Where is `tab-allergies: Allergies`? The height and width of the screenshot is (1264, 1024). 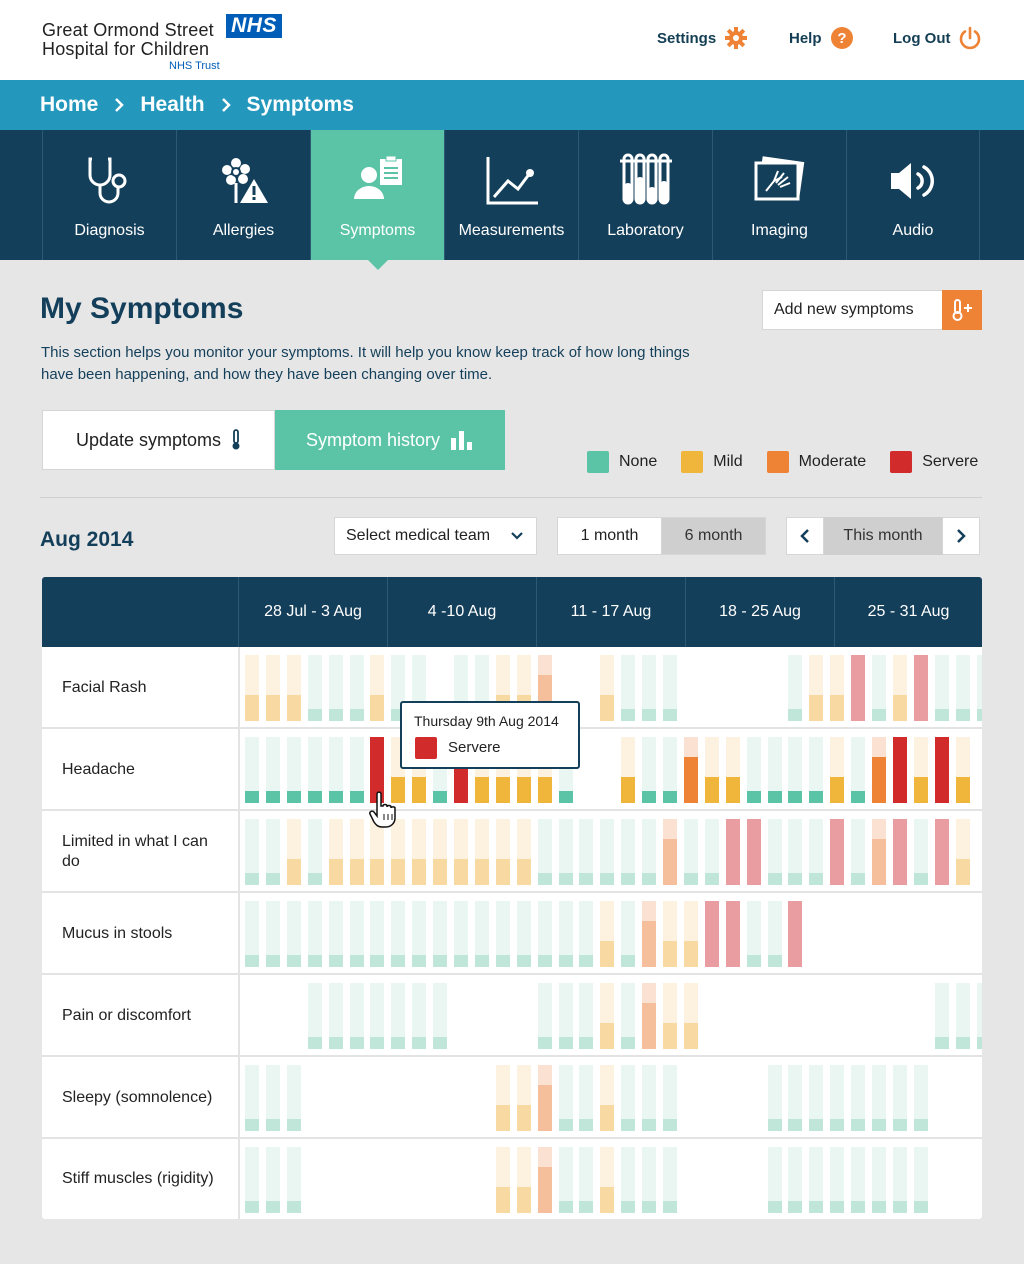
tab-allergies: Allergies is located at coordinates (243, 195).